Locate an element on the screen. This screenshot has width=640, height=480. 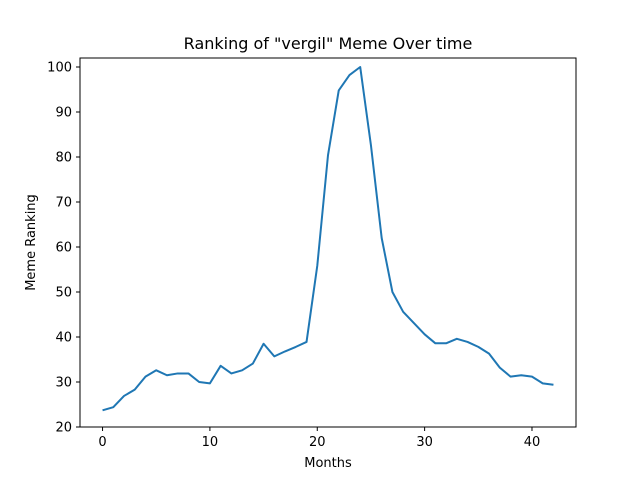
x-tick-label: 20 is located at coordinates (317, 442).